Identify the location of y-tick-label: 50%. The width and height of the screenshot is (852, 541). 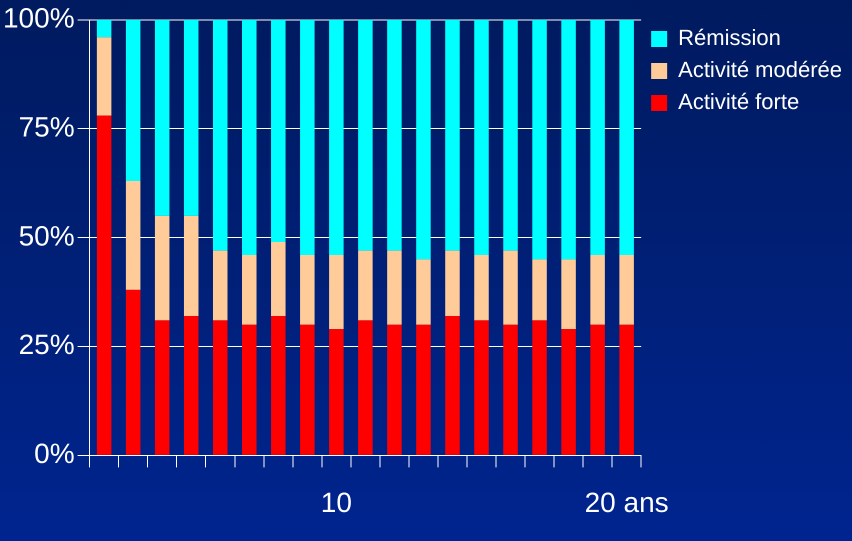
(46, 236).